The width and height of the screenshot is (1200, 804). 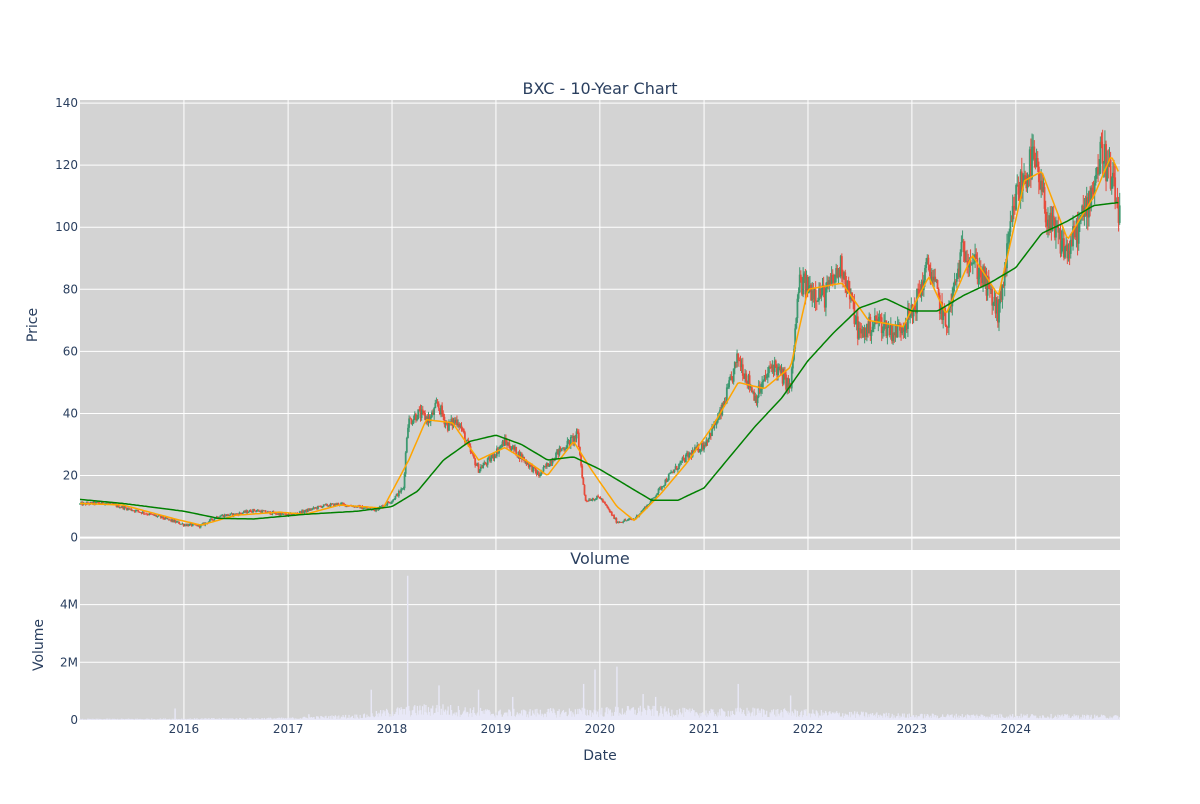 What do you see at coordinates (69, 605) in the screenshot?
I see `volume-y-tick-label: 4M` at bounding box center [69, 605].